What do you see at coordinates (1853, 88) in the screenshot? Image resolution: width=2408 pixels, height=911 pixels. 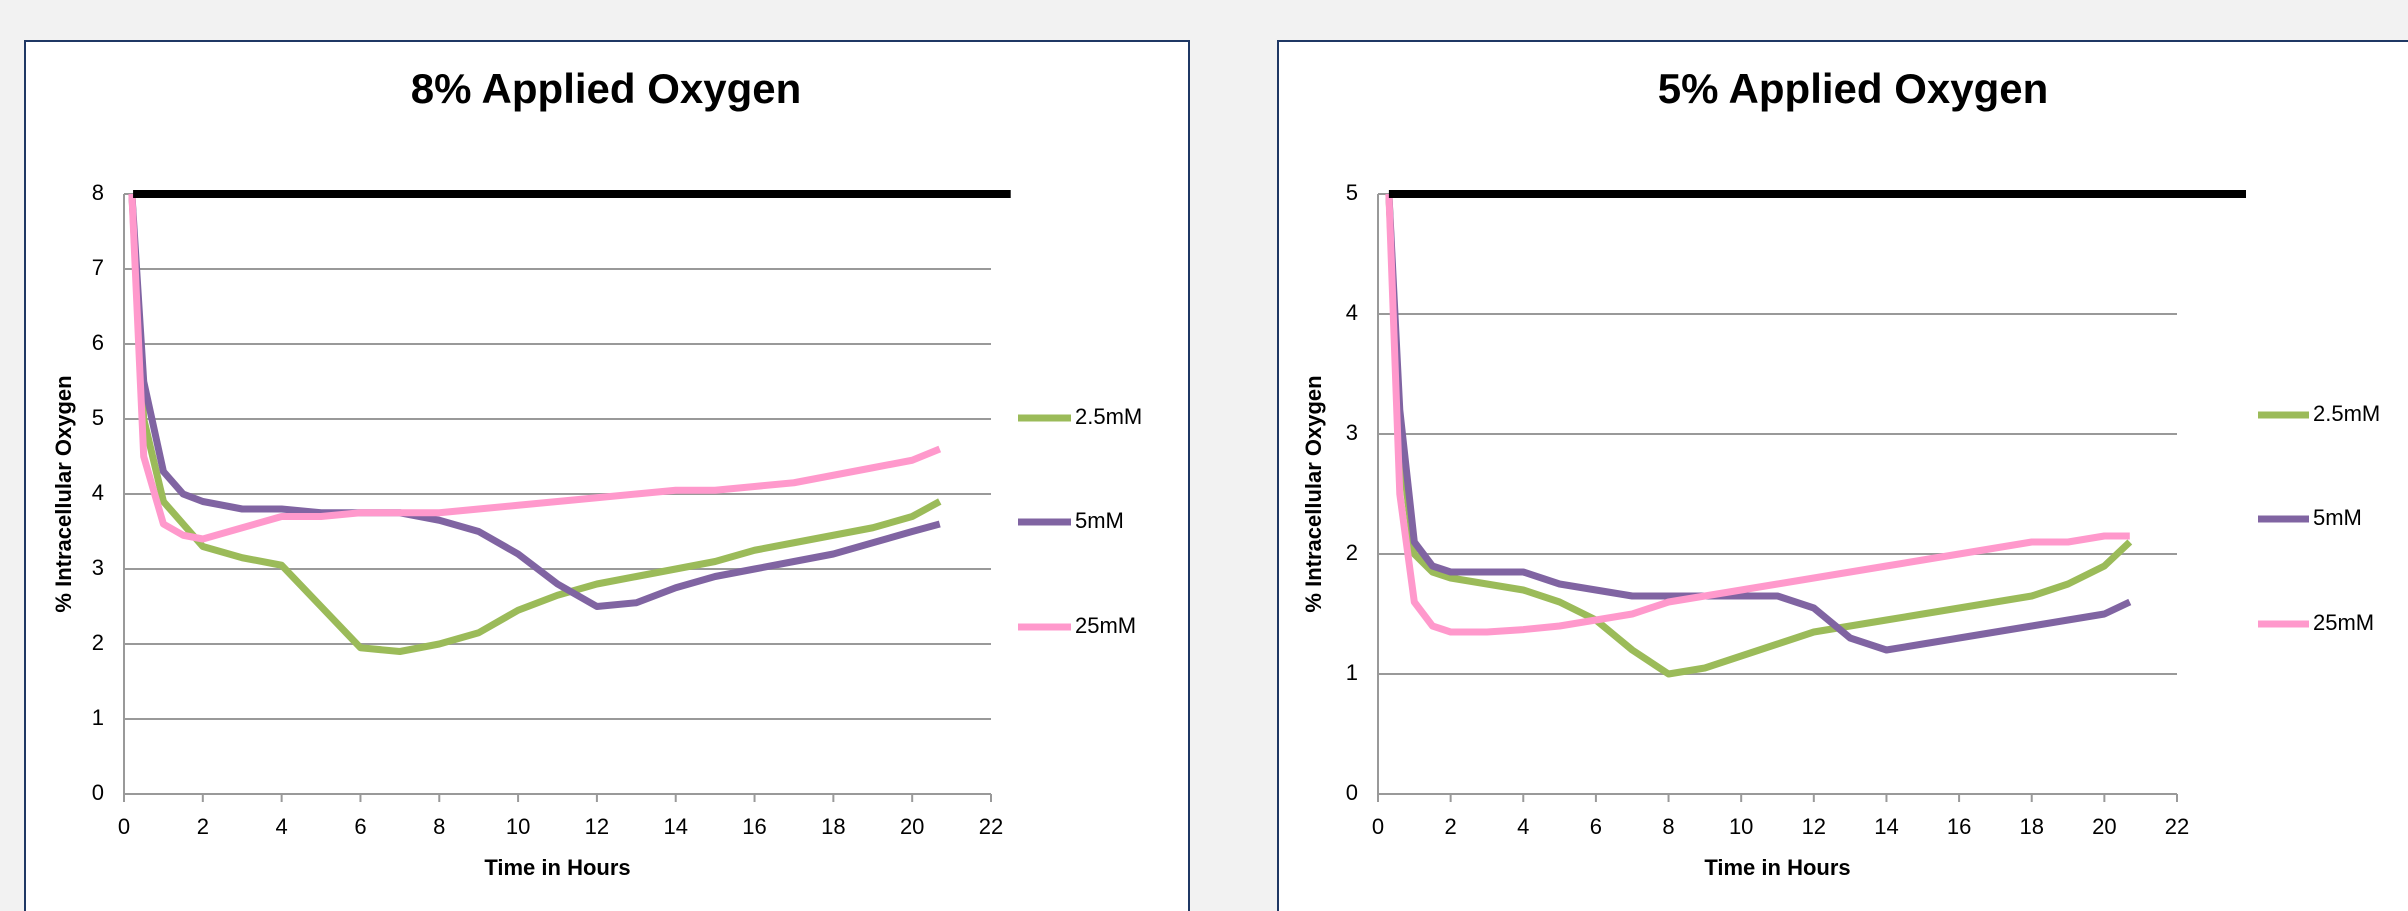 I see `chart-title: 5% Applied Oxygen` at bounding box center [1853, 88].